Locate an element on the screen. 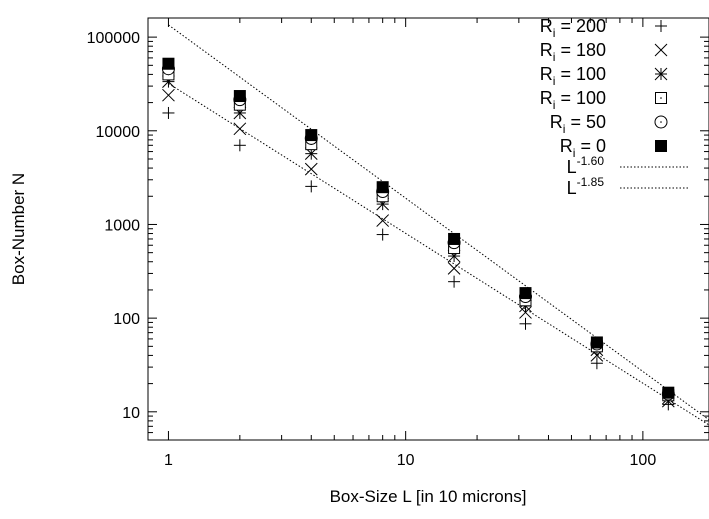 This screenshot has height=519, width=709. y-tick-label: 10 is located at coordinates (131, 413).